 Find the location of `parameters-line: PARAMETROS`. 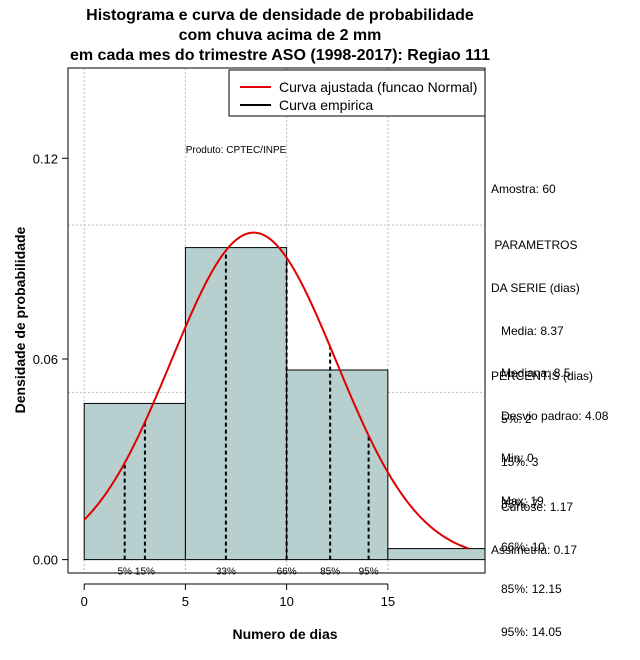

parameters-line: PARAMETROS is located at coordinates (534, 245).